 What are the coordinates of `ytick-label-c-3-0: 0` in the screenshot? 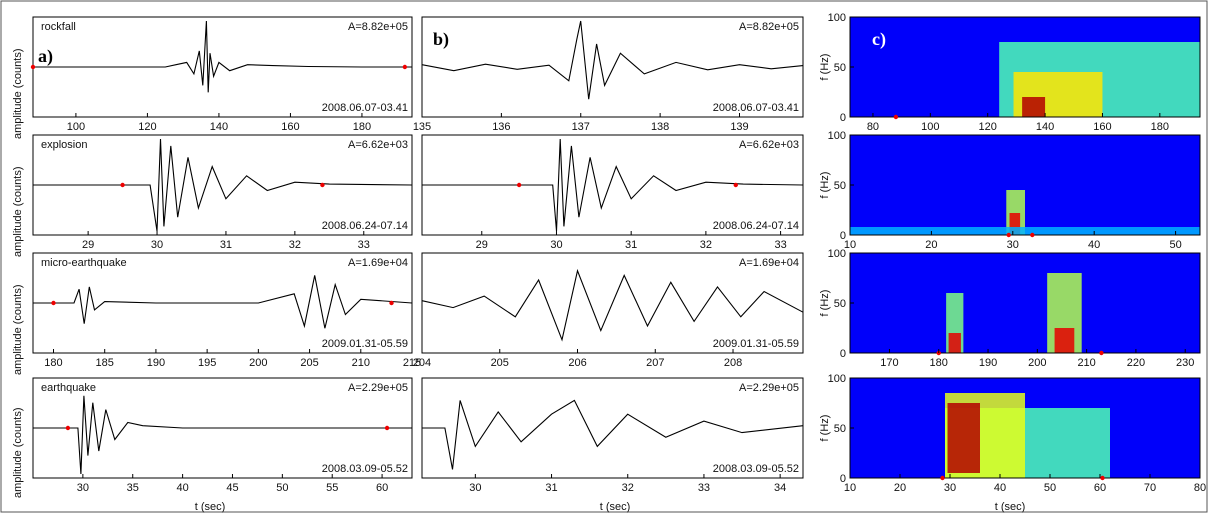 It's located at (843, 479).